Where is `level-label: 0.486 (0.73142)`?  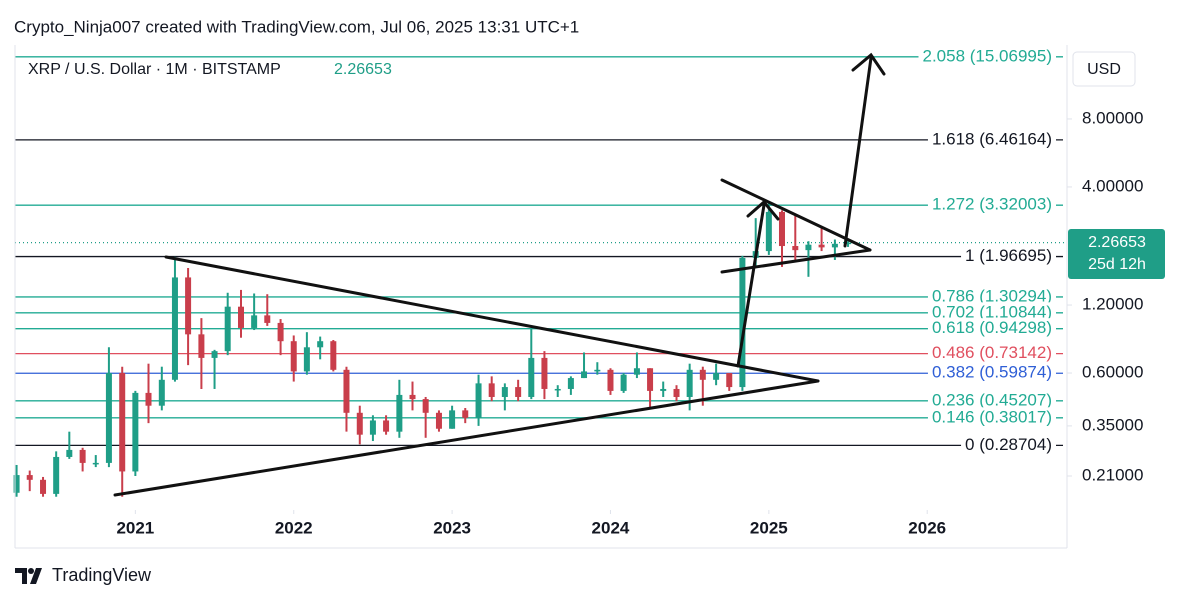 level-label: 0.486 (0.73142) is located at coordinates (992, 352).